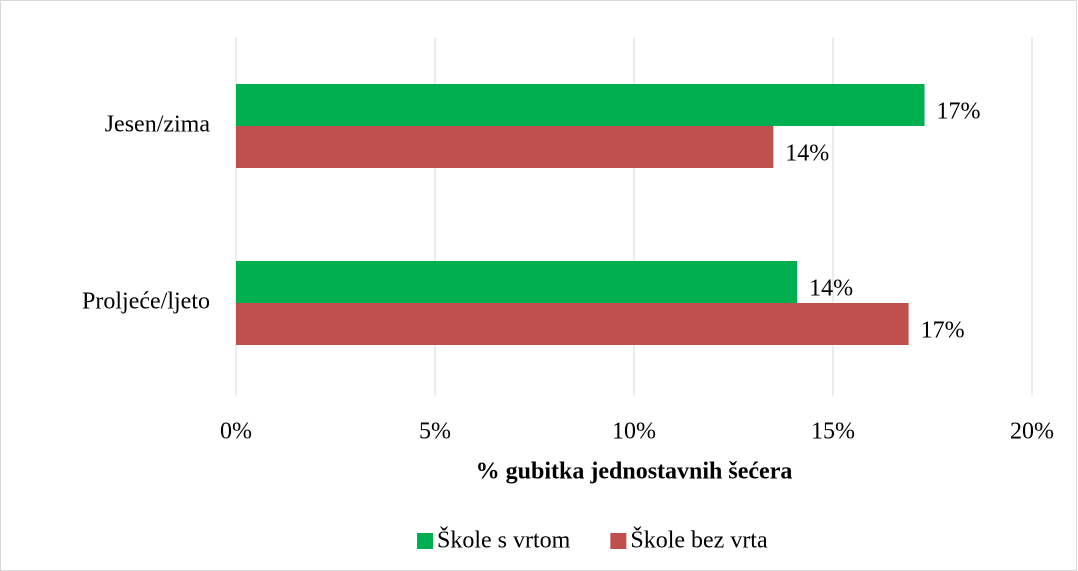  Describe the element at coordinates (1032, 432) in the screenshot. I see `x-tick-label: 20%` at that location.